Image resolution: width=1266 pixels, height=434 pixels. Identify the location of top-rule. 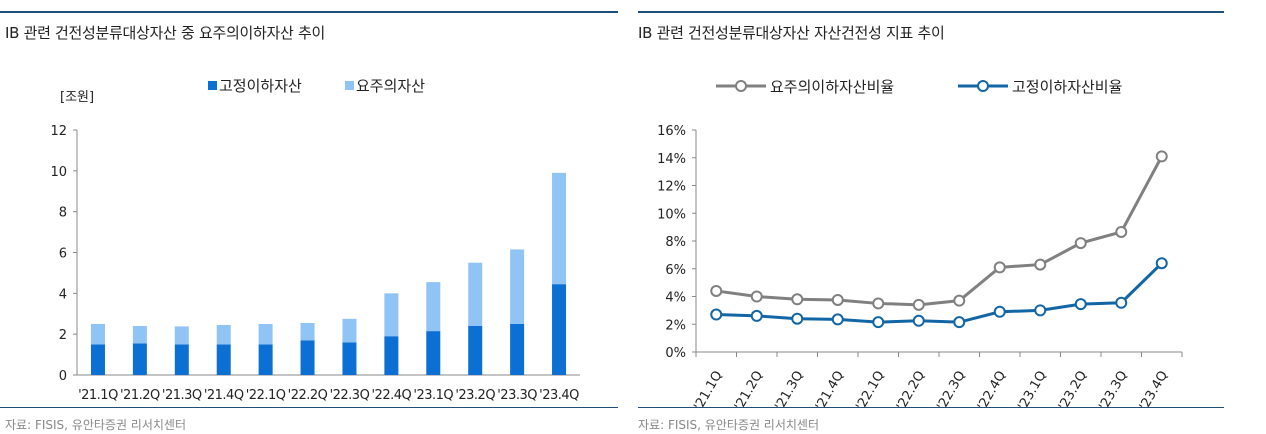
(309, 12).